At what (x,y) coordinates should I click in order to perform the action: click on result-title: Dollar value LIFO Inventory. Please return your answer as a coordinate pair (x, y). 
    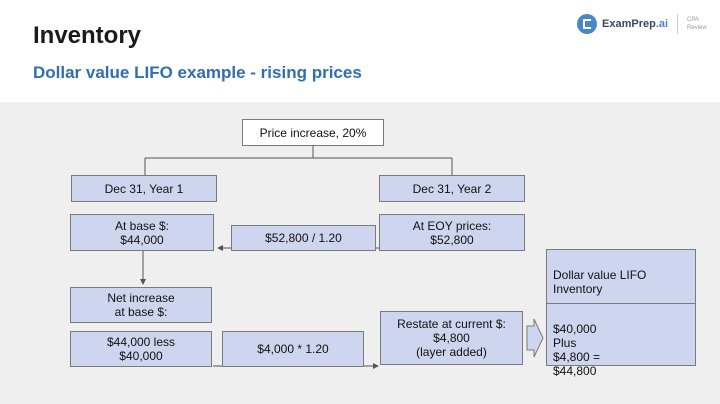
    Looking at the image, I should click on (621, 284).